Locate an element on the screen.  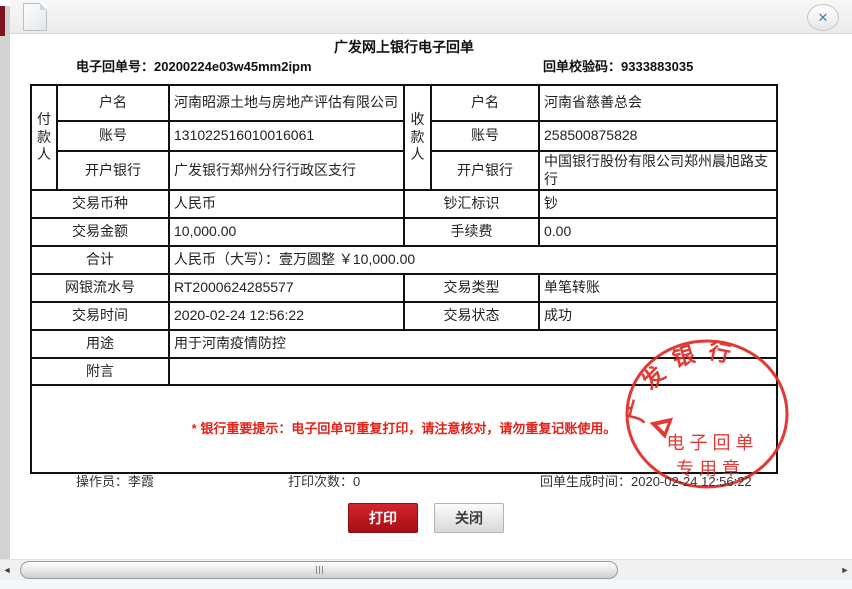
scrollbar-left-arrow-icon: ◄ is located at coordinates (7, 570).